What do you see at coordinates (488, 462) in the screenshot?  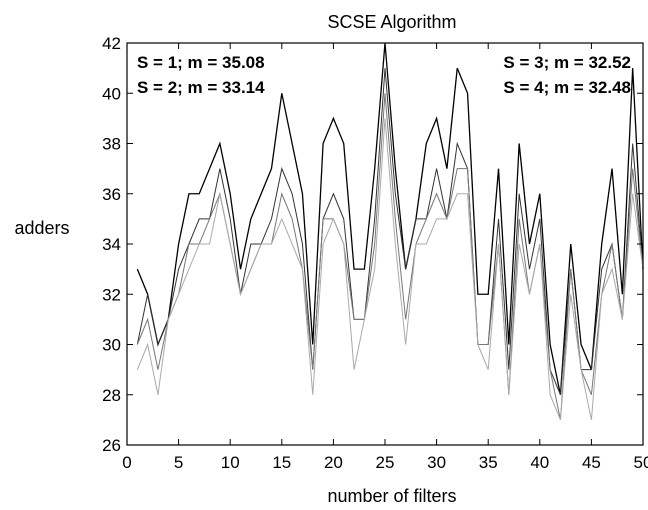 I see `x-tick-label: 35` at bounding box center [488, 462].